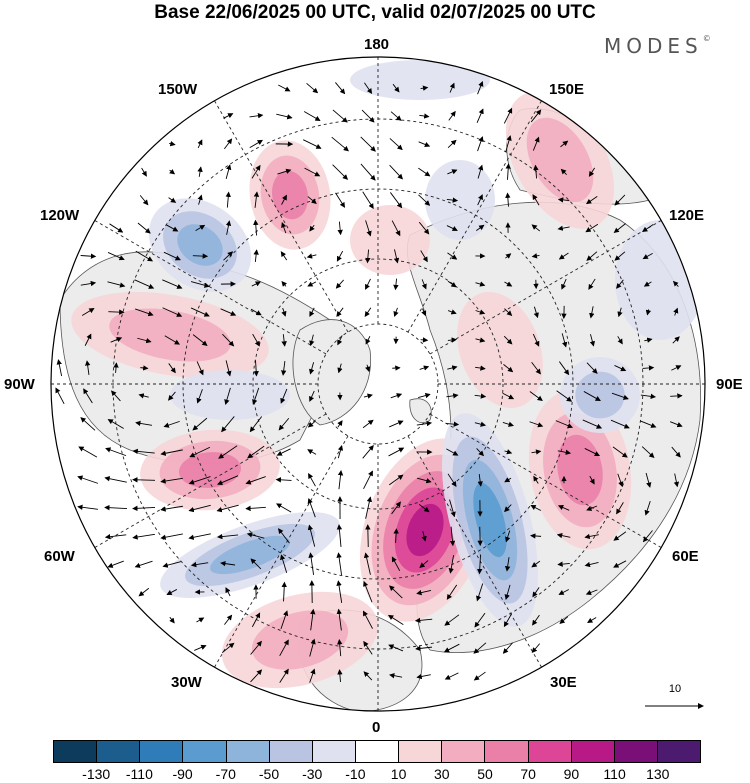  What do you see at coordinates (170, 335) in the screenshot?
I see `positive-anomaly-contour` at bounding box center [170, 335].